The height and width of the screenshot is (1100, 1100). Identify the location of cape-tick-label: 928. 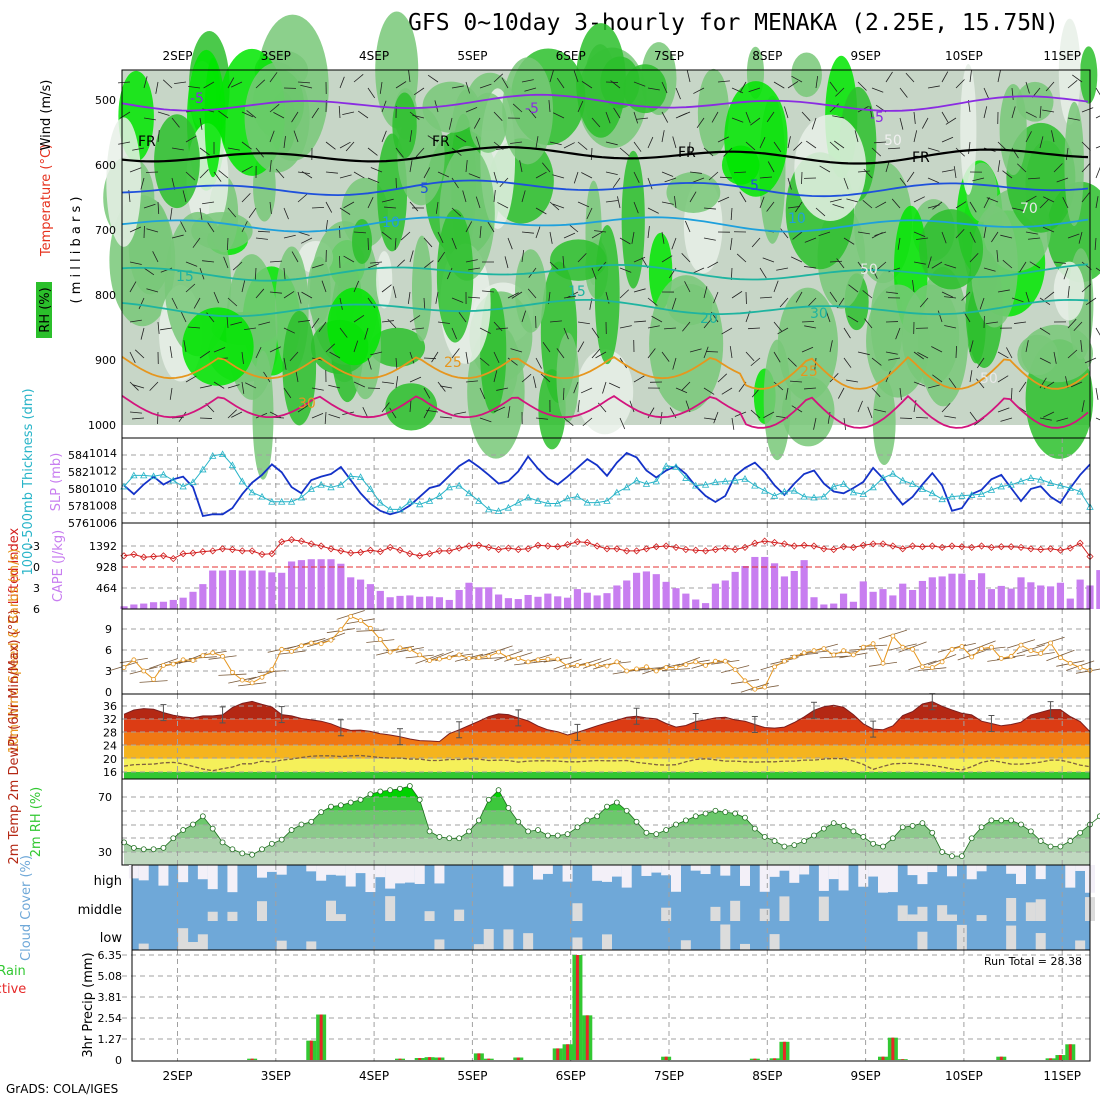
(106, 567).